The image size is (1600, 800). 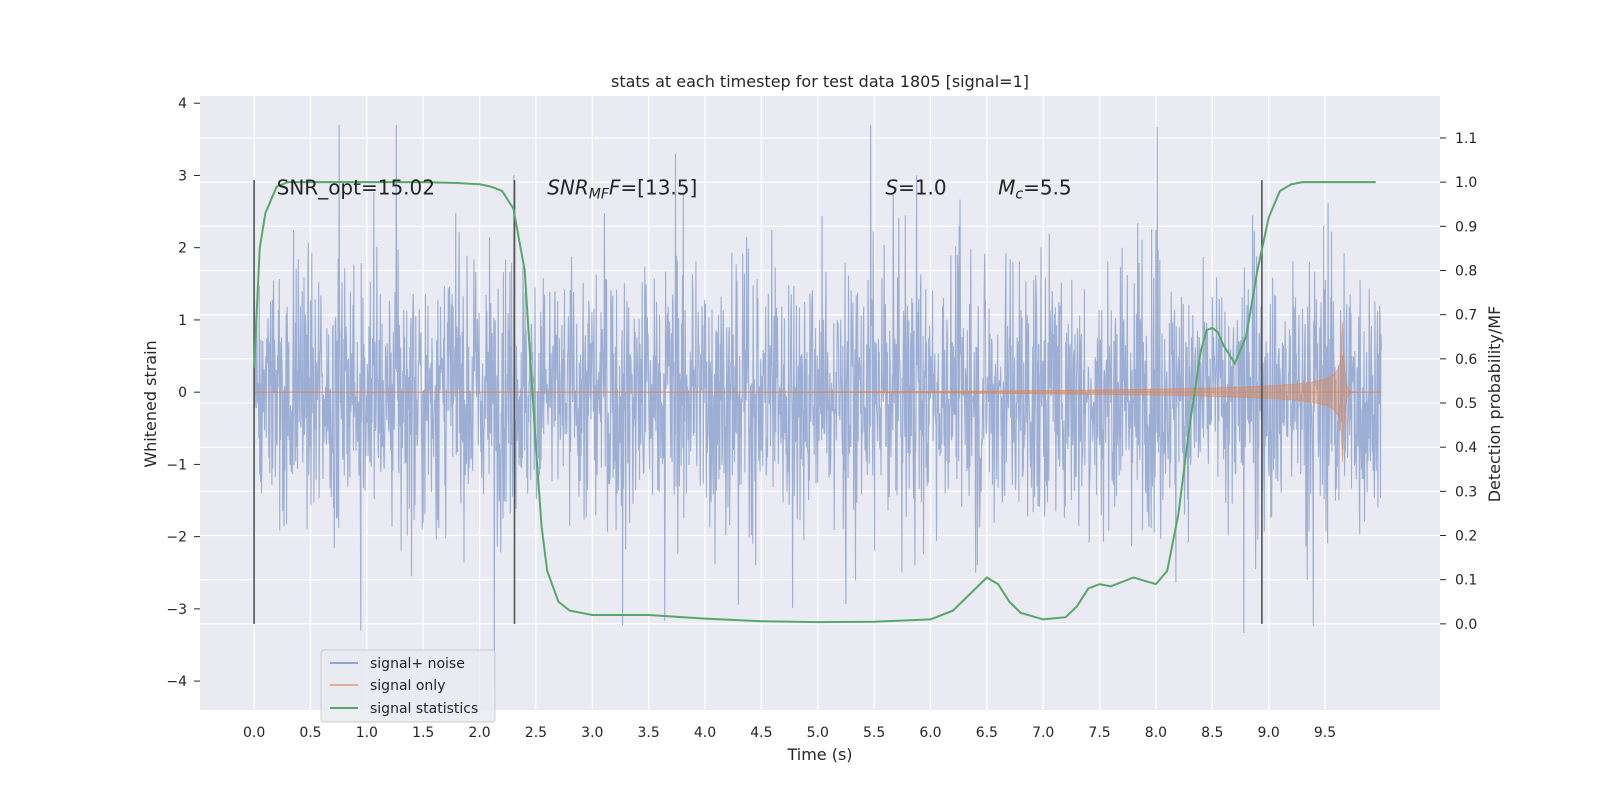 I want to click on x-tick-label: 7.5, so click(x=1099, y=733).